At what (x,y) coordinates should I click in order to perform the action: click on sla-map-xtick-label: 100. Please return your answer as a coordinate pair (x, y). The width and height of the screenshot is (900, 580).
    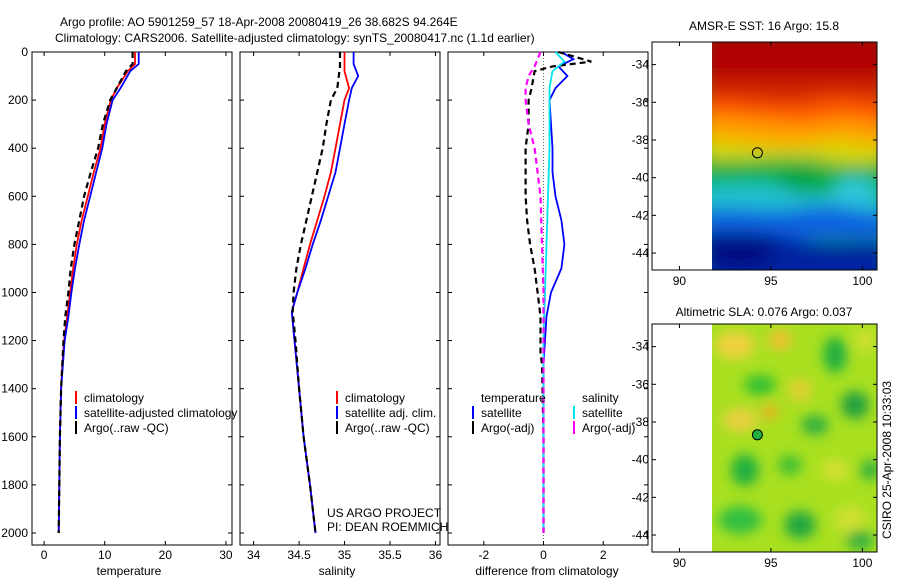
    Looking at the image, I should click on (862, 563).